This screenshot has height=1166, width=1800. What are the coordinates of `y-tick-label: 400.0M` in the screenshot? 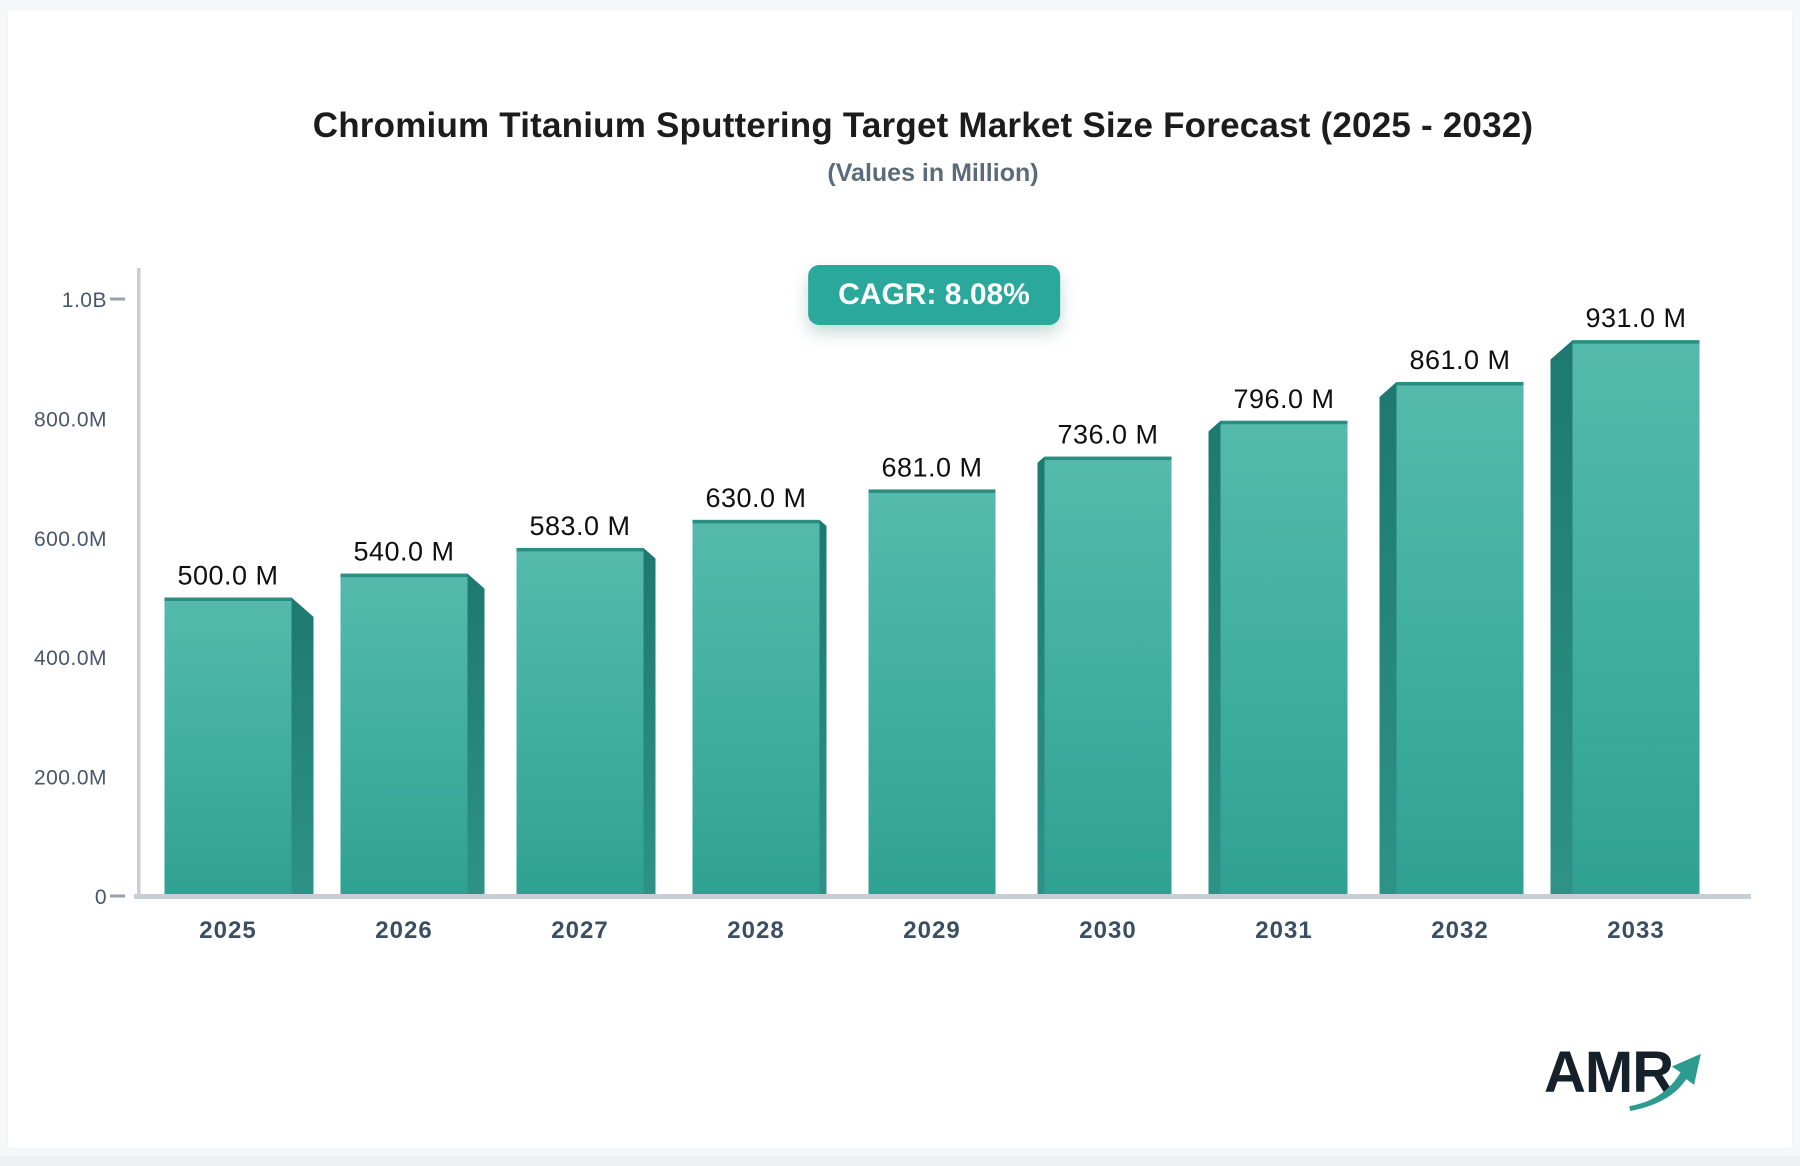 It's located at (70, 658).